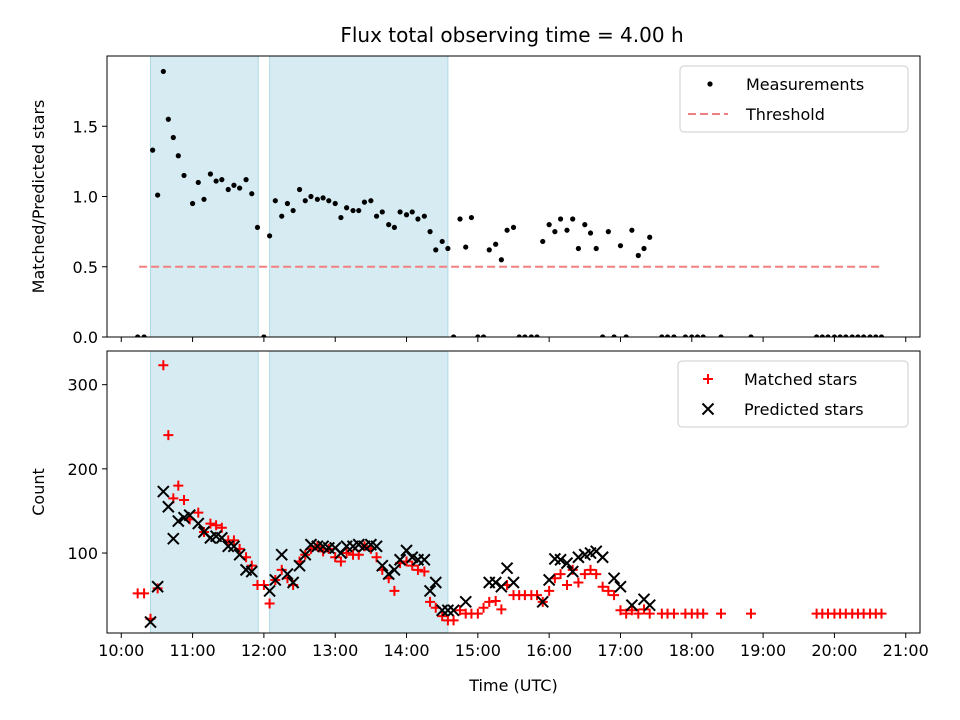 The width and height of the screenshot is (960, 720). Describe the element at coordinates (511, 35) in the screenshot. I see `chart-title: Flux total observing time = 4.00 h` at that location.